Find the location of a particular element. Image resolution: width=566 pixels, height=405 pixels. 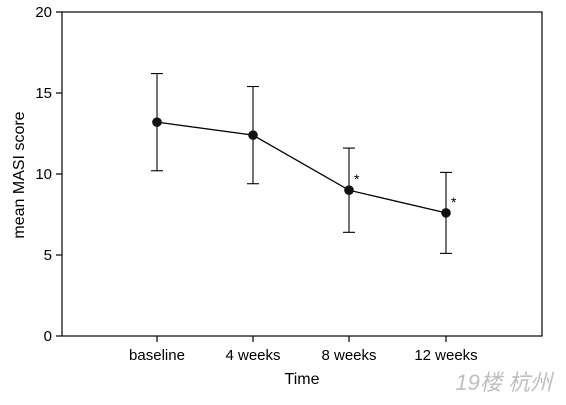

y-axis-title: mean MASI score is located at coordinates (19, 174).